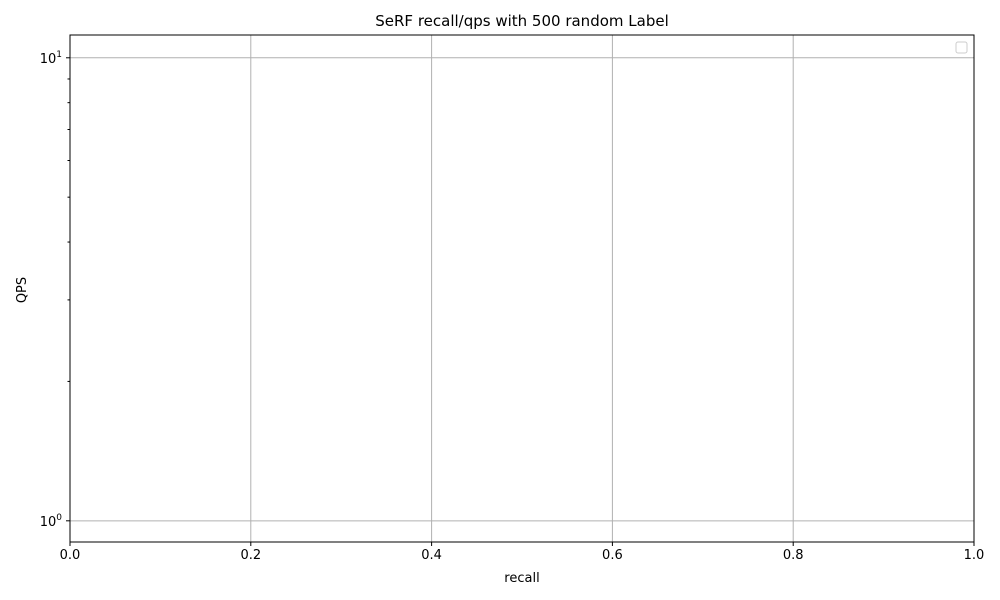  Describe the element at coordinates (51, 521) in the screenshot. I see `y-tick-label: 10⁰` at that location.